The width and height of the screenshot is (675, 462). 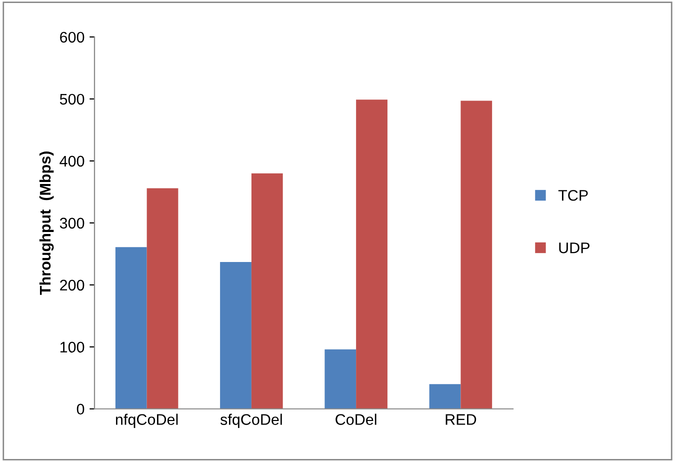 What do you see at coordinates (147, 421) in the screenshot?
I see `x-tick-label: nfqCoDel` at bounding box center [147, 421].